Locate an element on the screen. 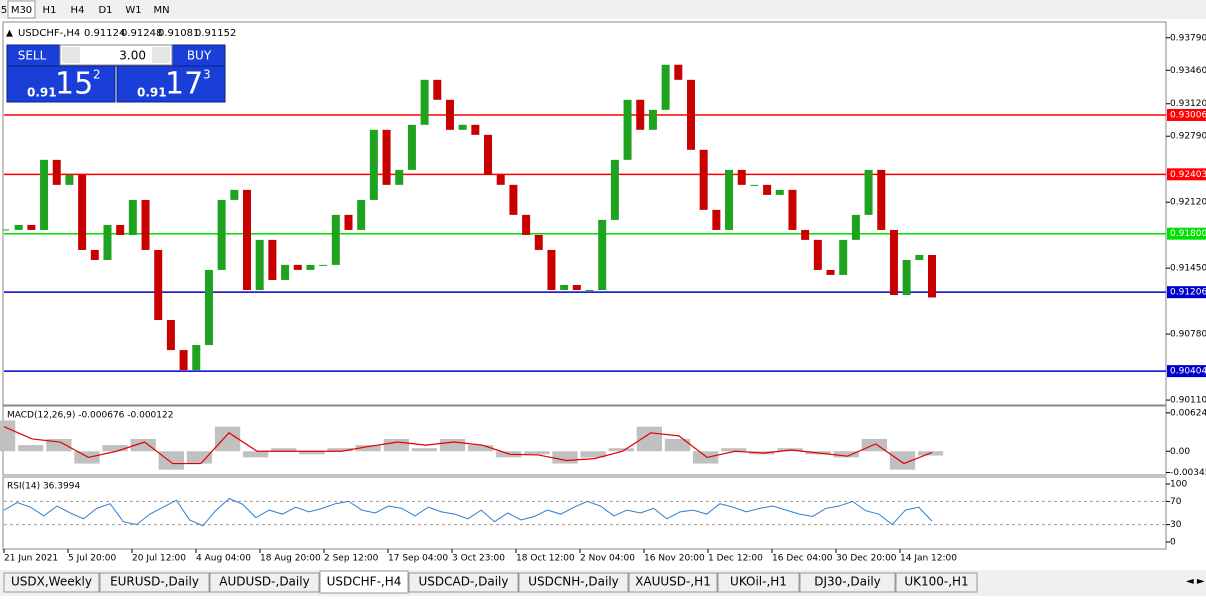  timeframe-active is located at coordinates (21, 9).